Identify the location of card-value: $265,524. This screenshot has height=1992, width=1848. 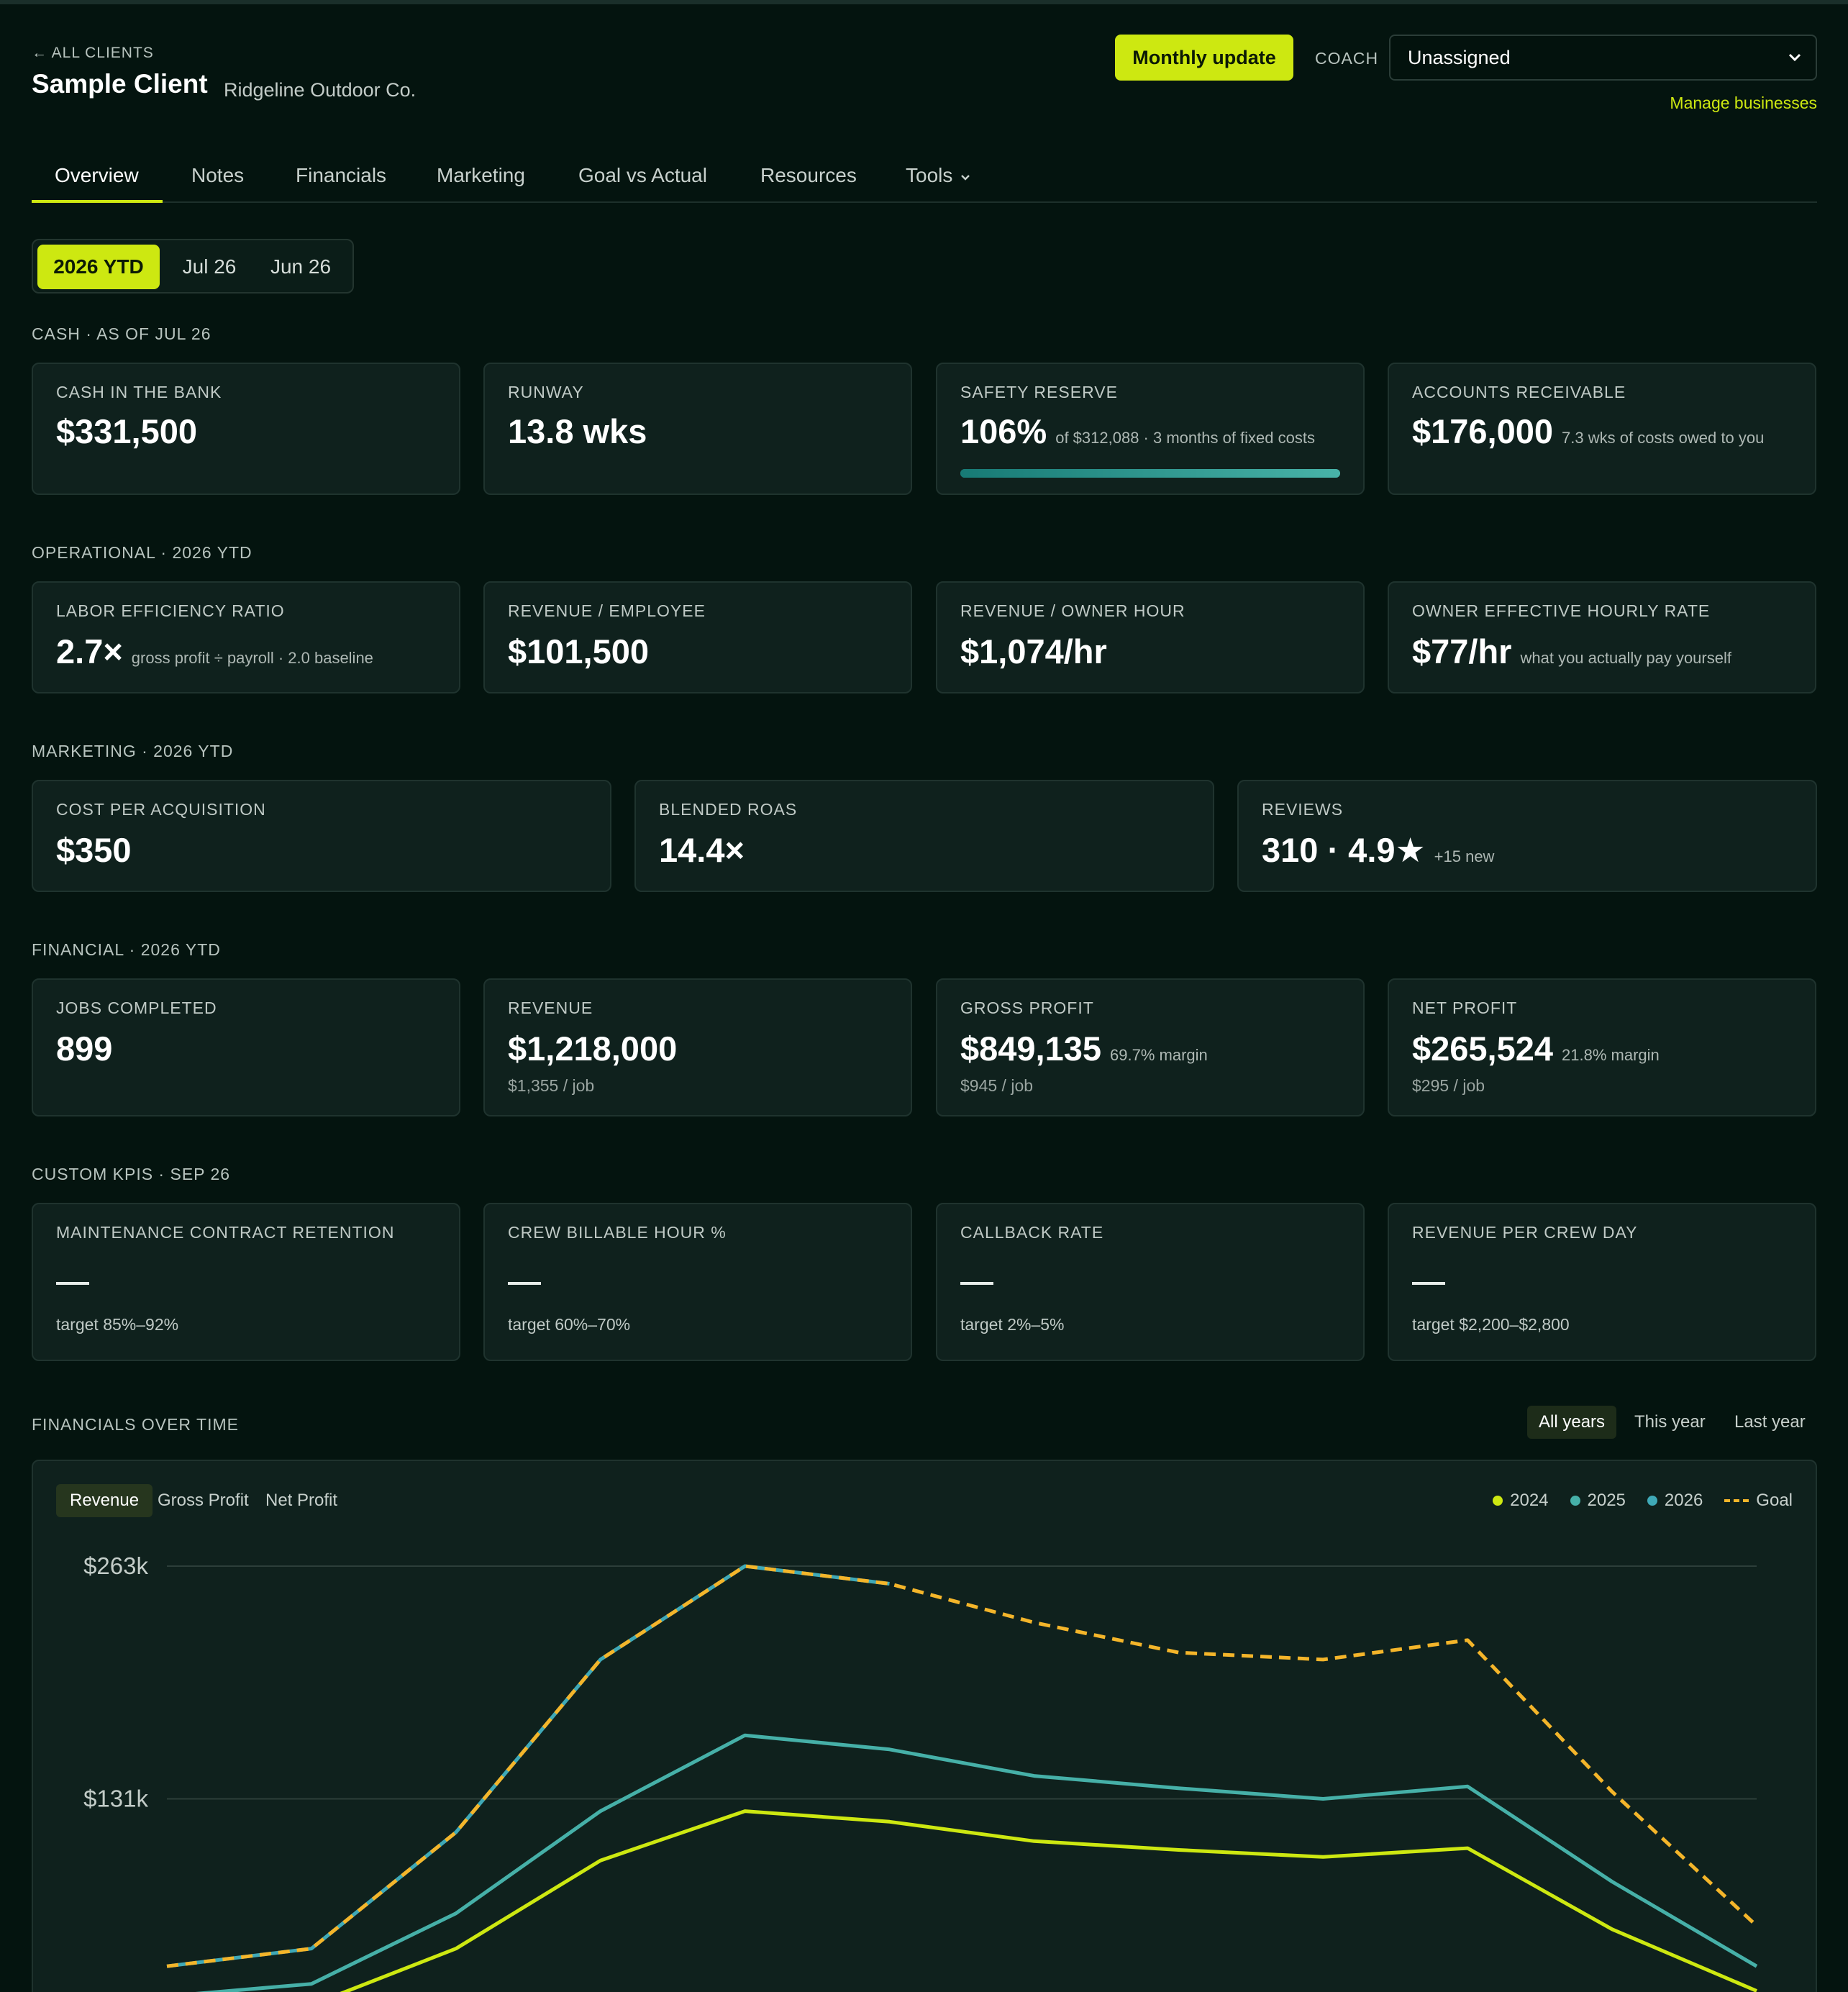
(1483, 1048).